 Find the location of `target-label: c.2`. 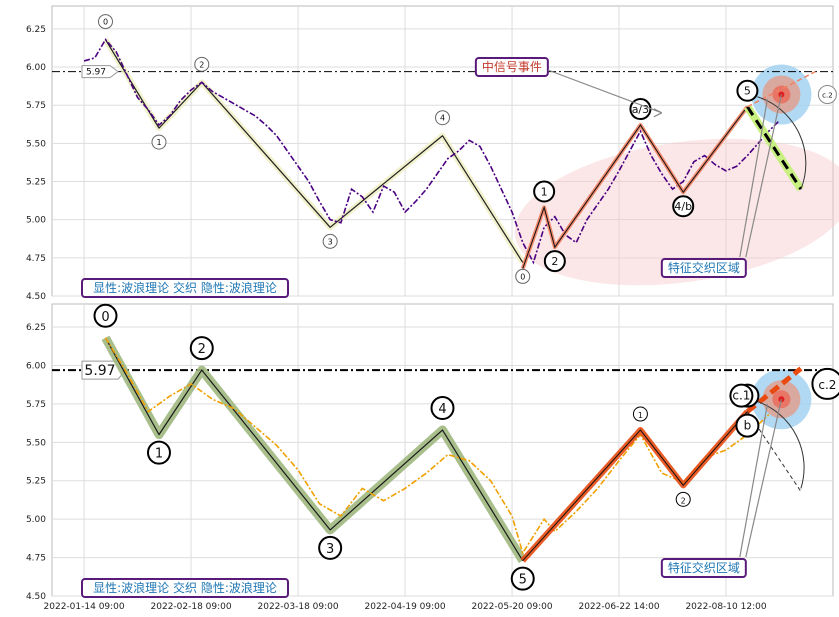

target-label: c.2 is located at coordinates (827, 385).